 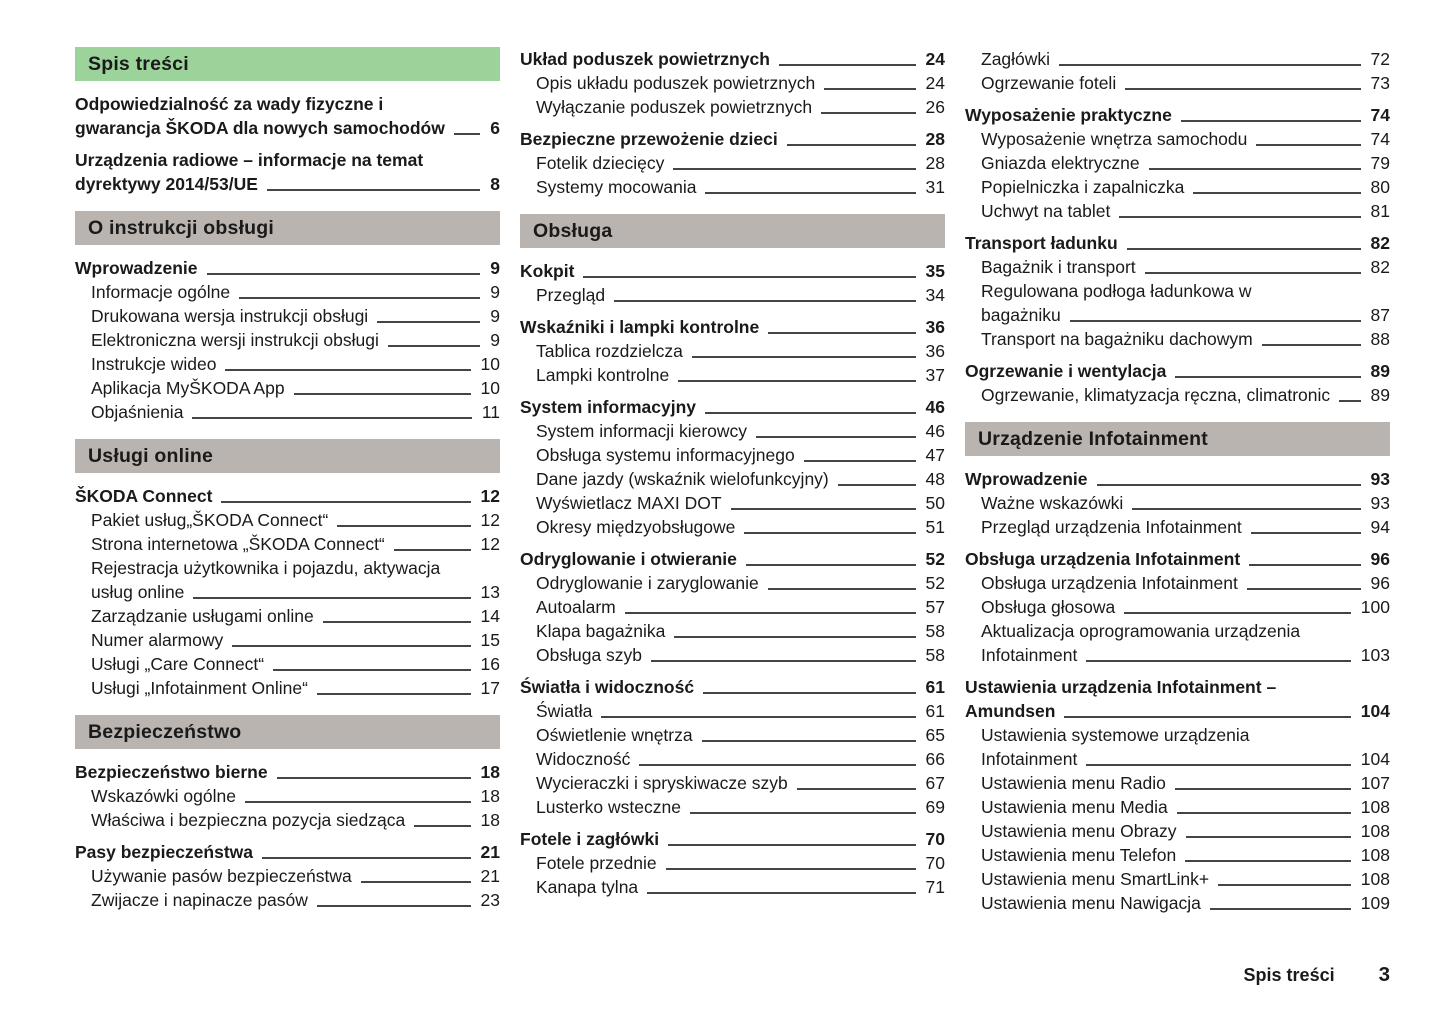 I want to click on toc-entry-text: Numer alarmowy, so click(x=157, y=640).